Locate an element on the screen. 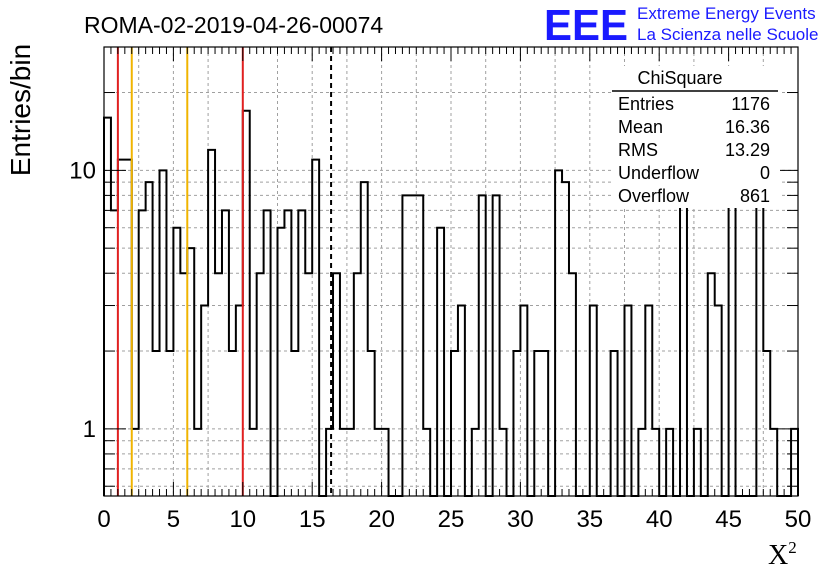  logo-line-2: La Scienza nelle Scuole is located at coordinates (727, 34).